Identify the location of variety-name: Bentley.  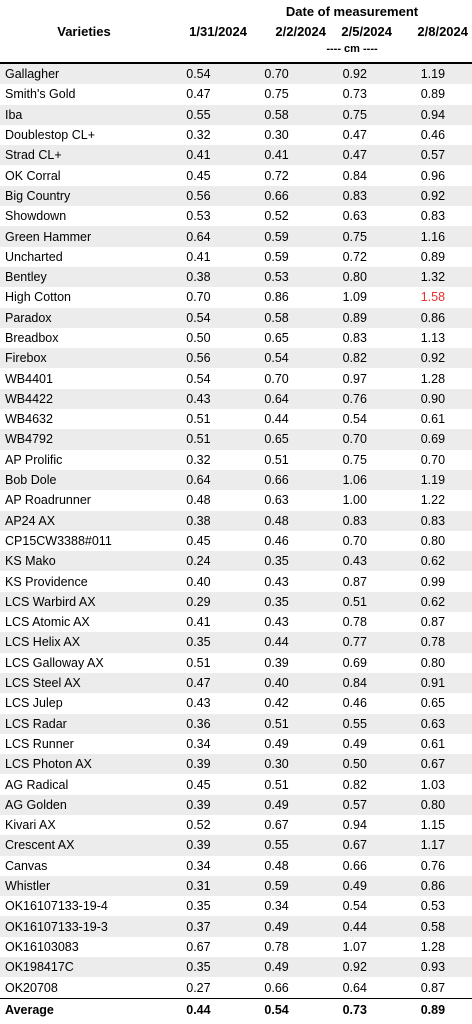
(26, 277).